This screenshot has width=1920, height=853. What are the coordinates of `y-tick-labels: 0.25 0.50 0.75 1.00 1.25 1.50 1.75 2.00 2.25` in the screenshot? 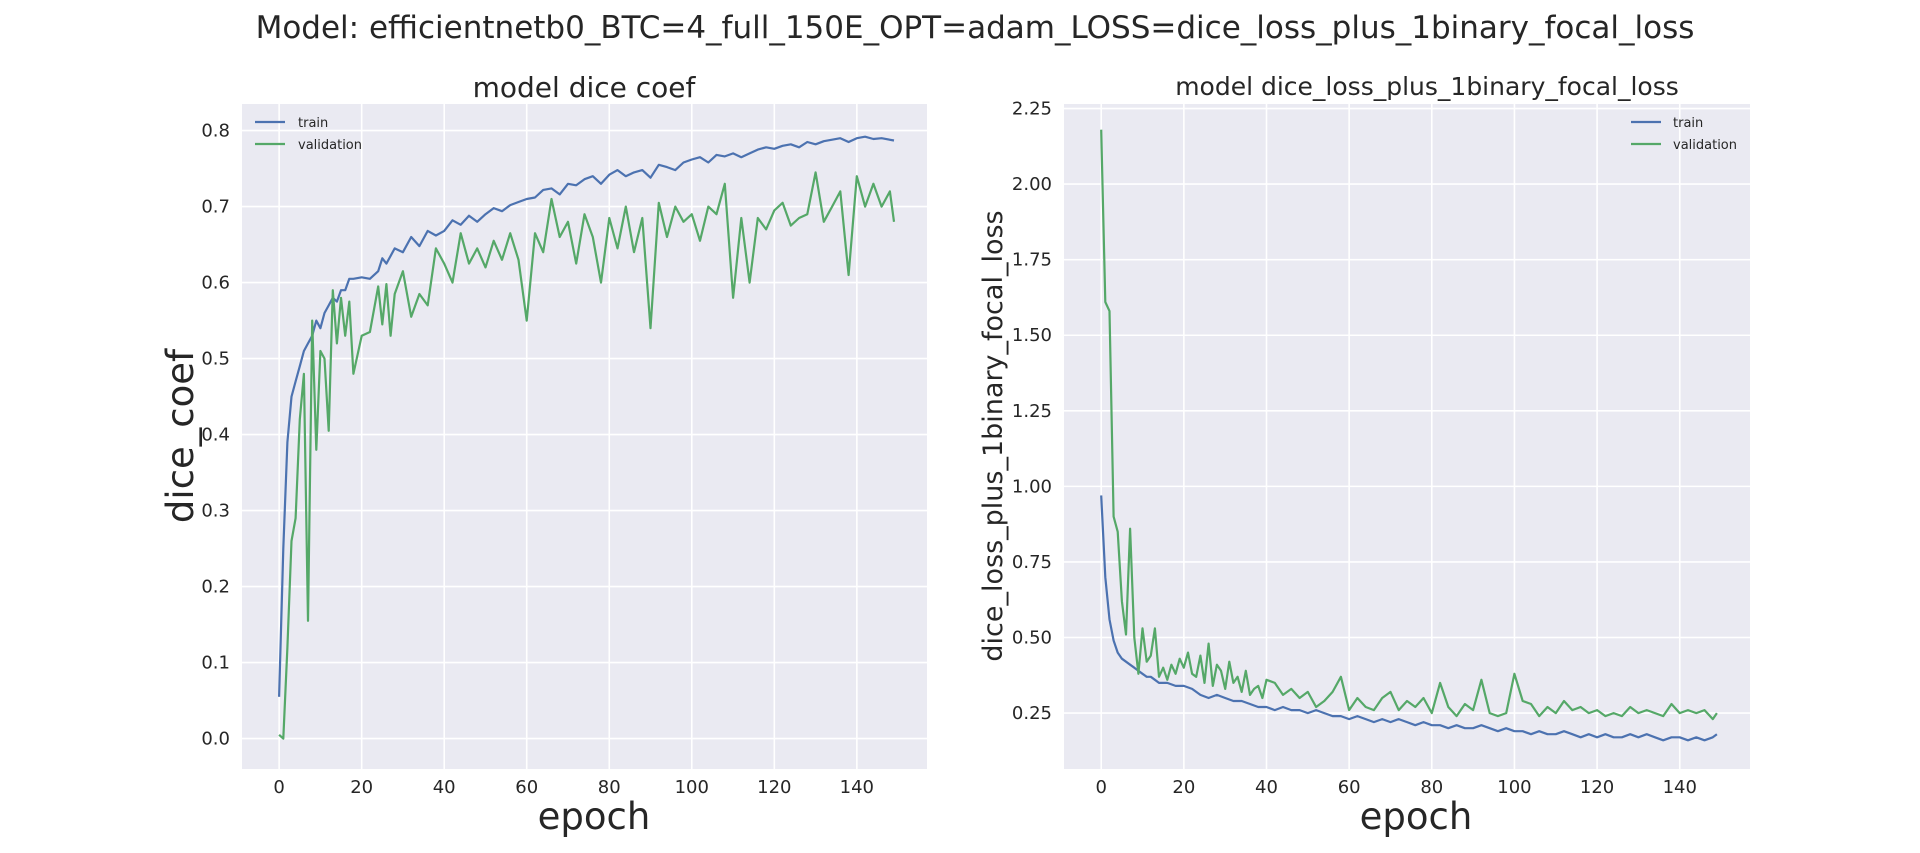 It's located at (1032, 412).